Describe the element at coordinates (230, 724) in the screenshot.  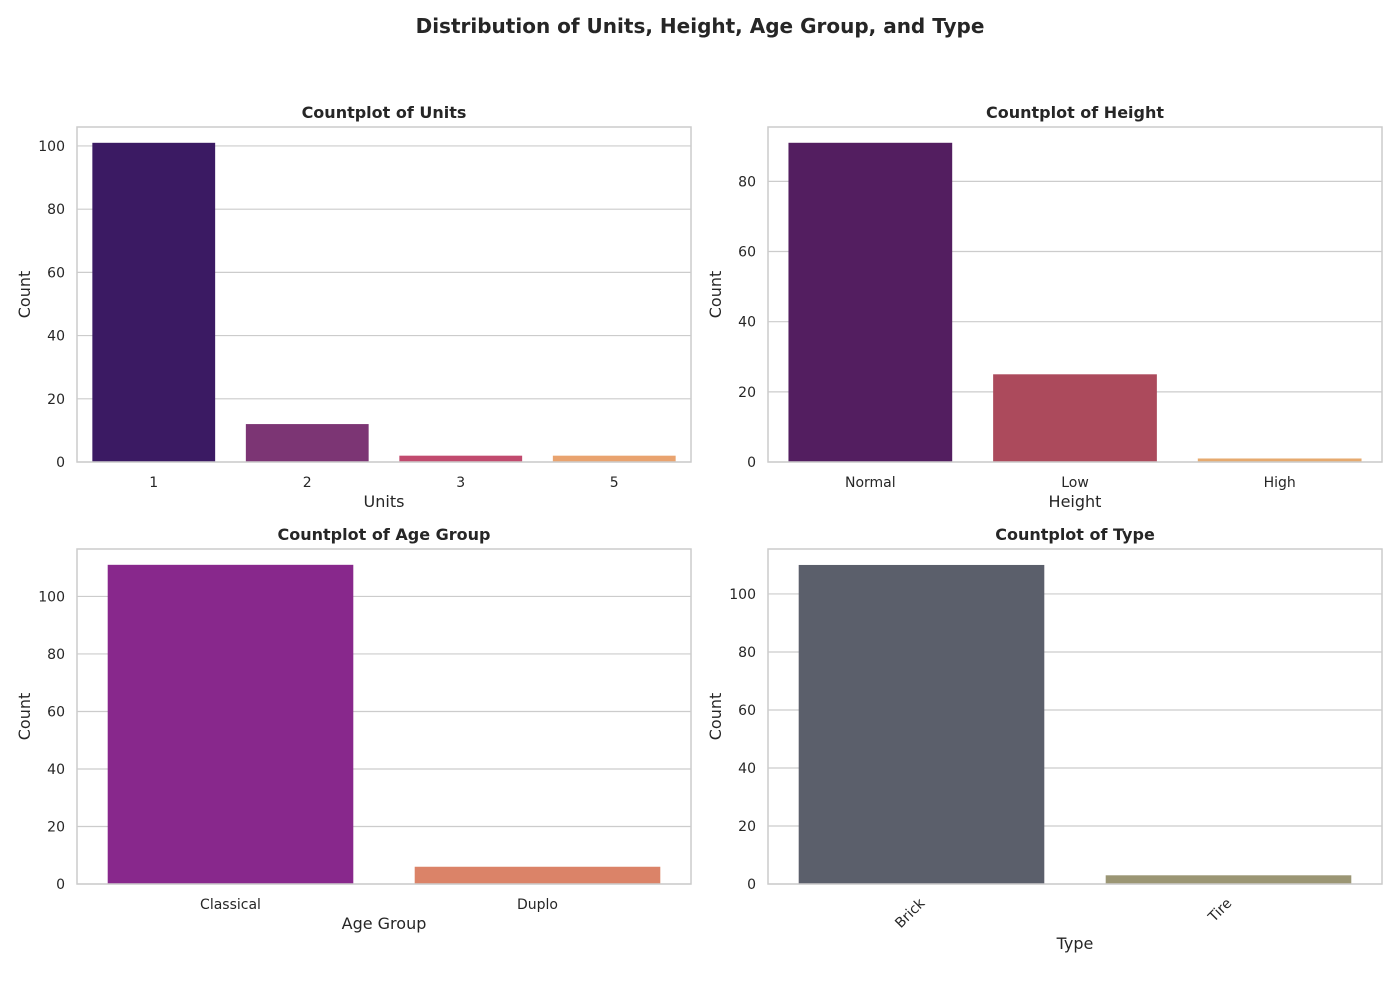
I see `bar-classical` at that location.